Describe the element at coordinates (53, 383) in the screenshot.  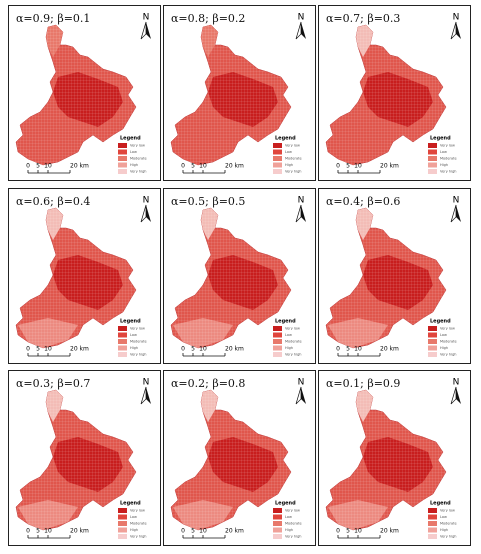
I see `panel-title: α=0.3; β=0.7` at that location.